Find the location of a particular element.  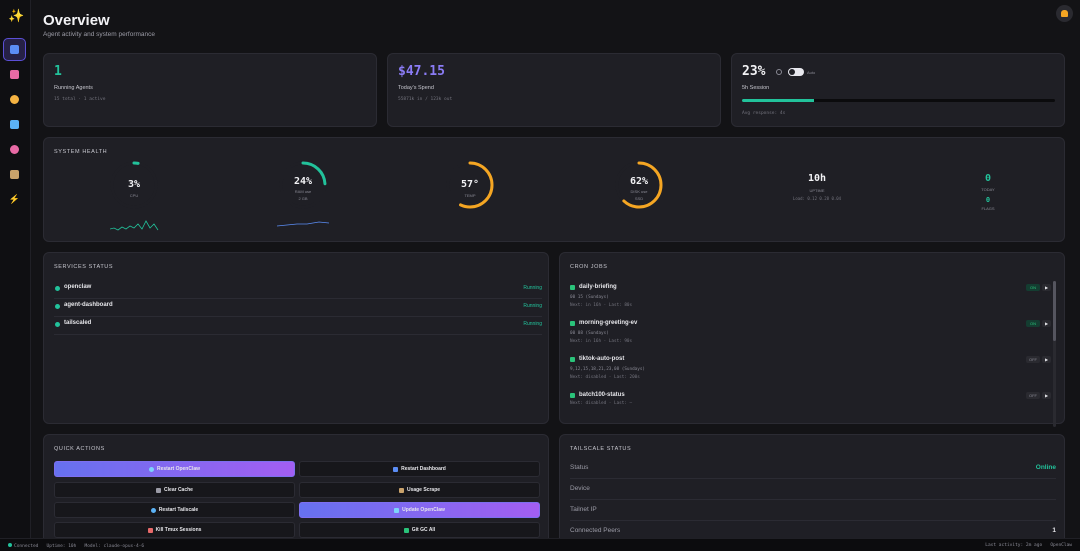

knife-icon is located at coordinates (150, 530).